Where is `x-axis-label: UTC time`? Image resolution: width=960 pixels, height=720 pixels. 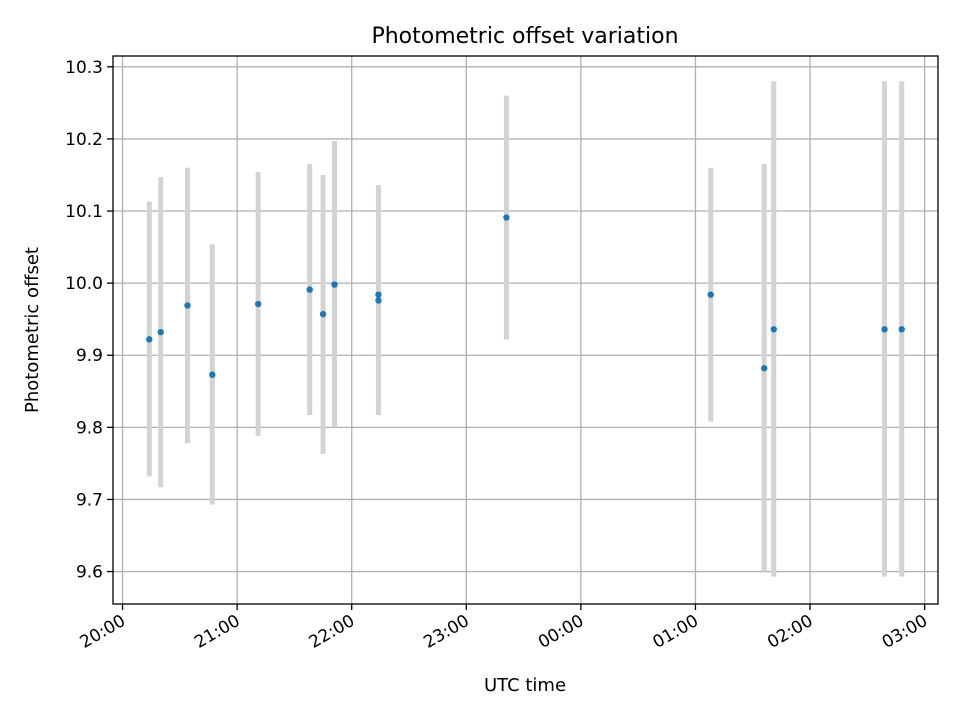
x-axis-label: UTC time is located at coordinates (525, 685).